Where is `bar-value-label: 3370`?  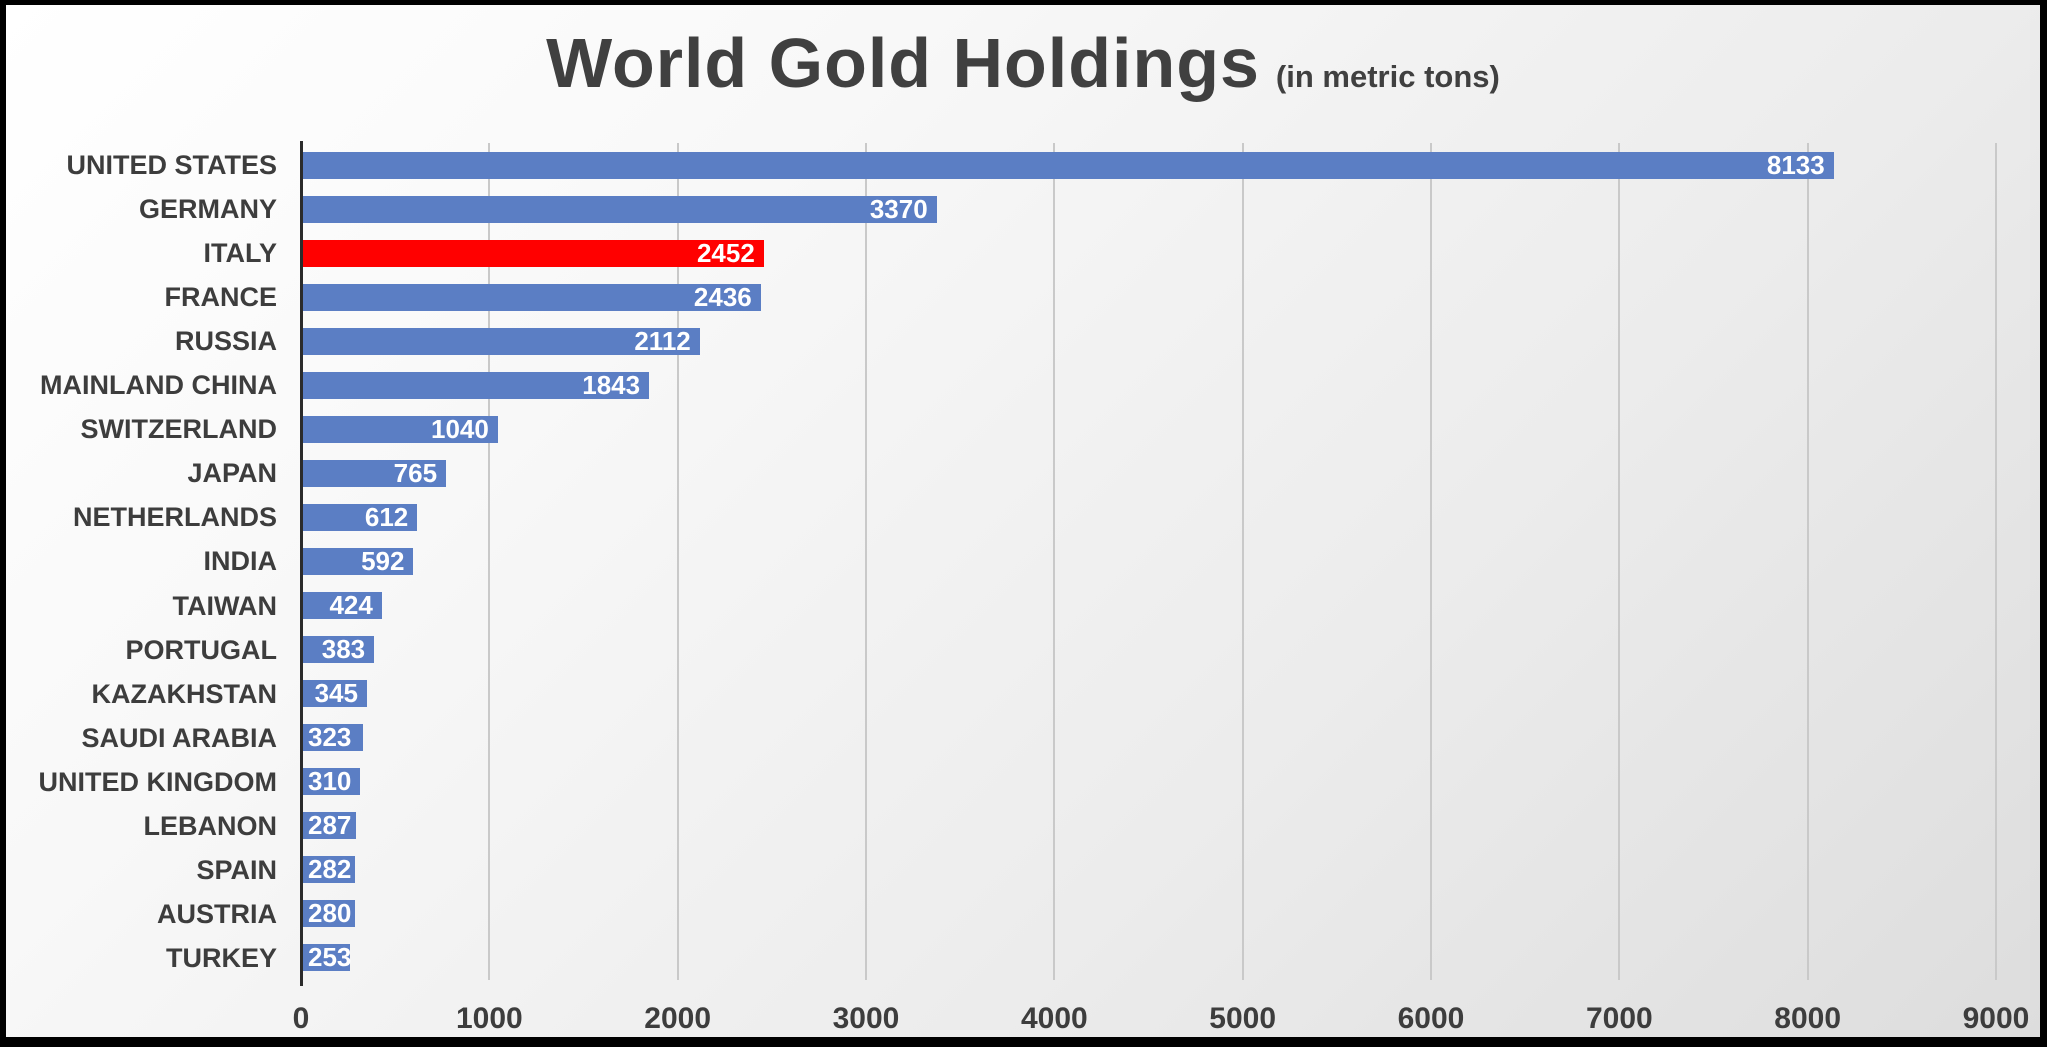 bar-value-label: 3370 is located at coordinates (898, 208).